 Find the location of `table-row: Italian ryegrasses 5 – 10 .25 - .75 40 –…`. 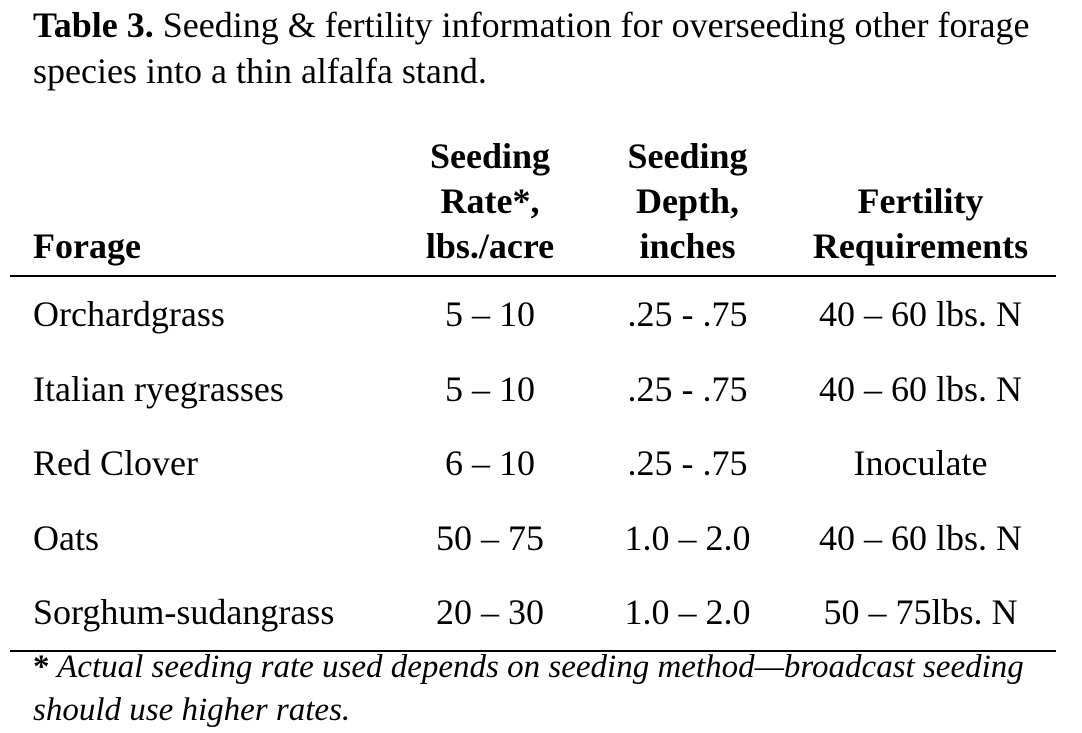

table-row: Italian ryegrasses 5 – 10 .25 - .75 40 –… is located at coordinates (533, 389).